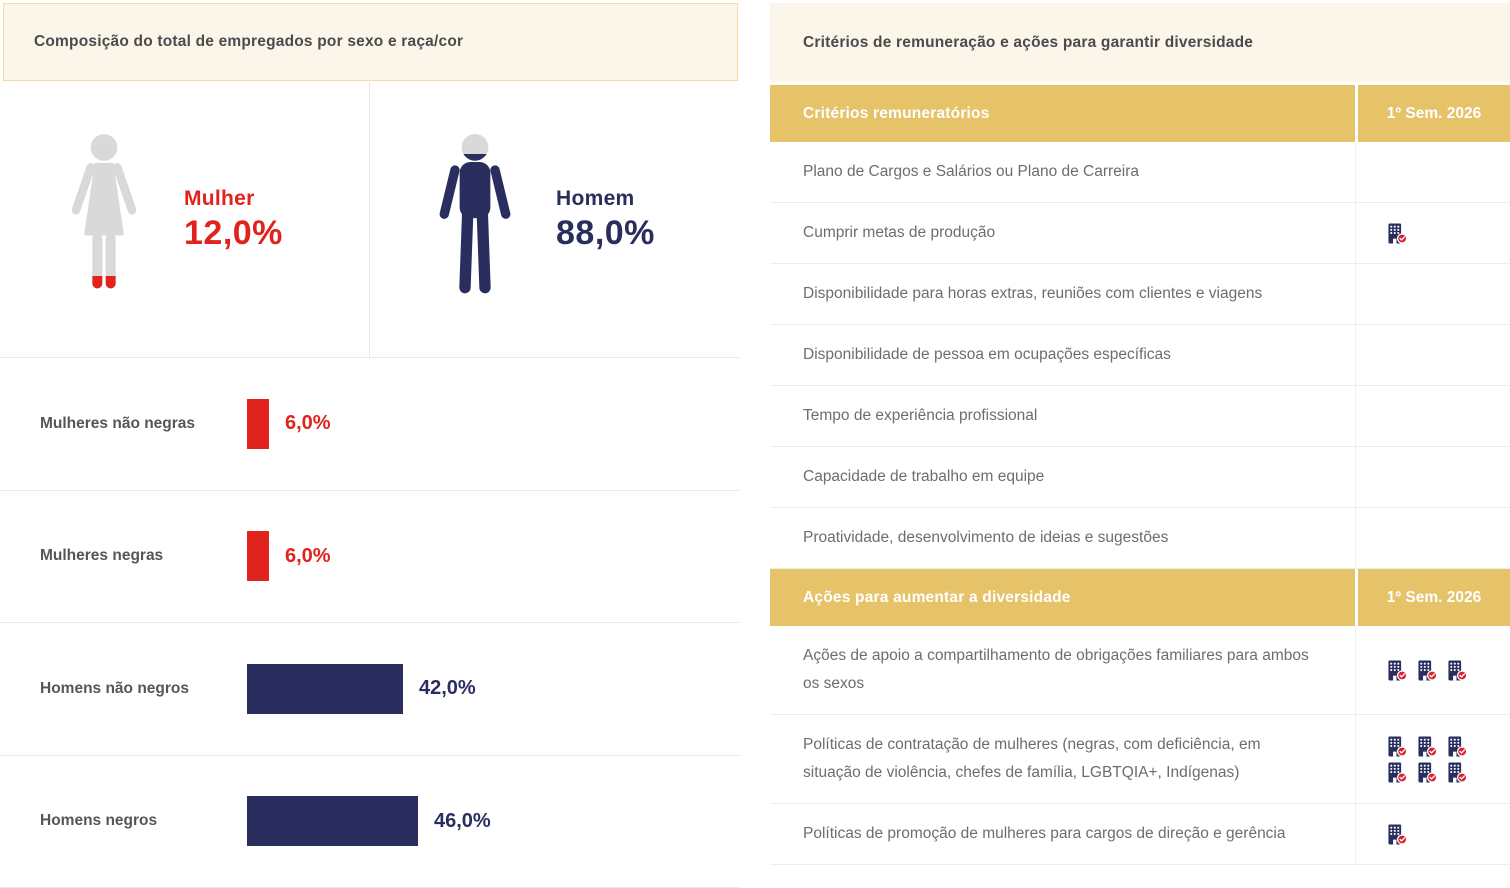 The width and height of the screenshot is (1510, 888). I want to click on criteria-label: Cumprir metas de produção, so click(899, 232).